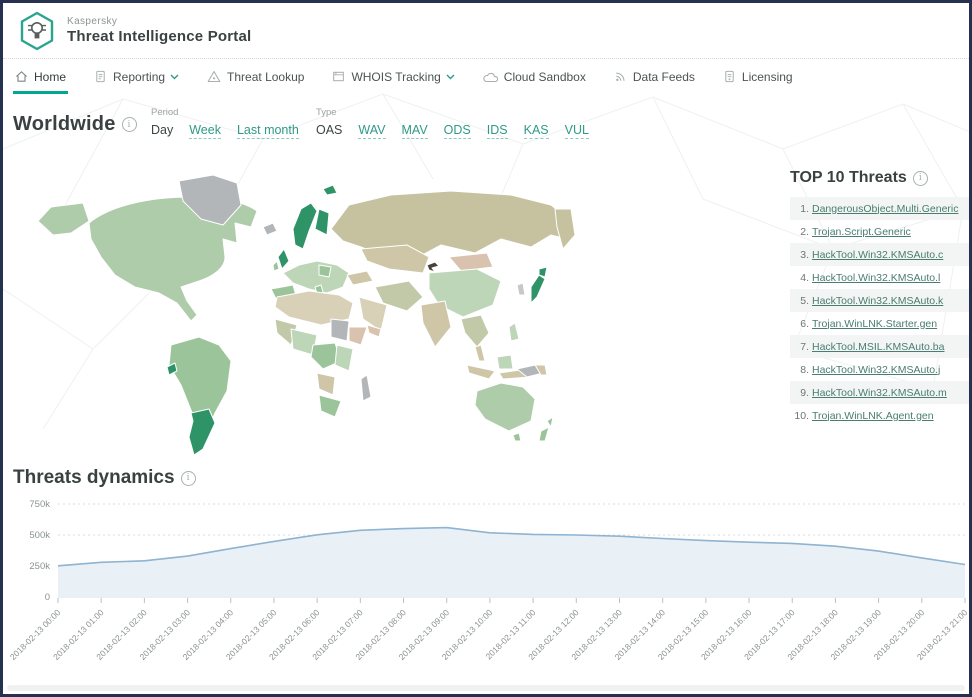 The image size is (972, 697). Describe the element at coordinates (878, 346) in the screenshot. I see `threat-link: HackTool.MSIL.KMSAuto.ba` at that location.